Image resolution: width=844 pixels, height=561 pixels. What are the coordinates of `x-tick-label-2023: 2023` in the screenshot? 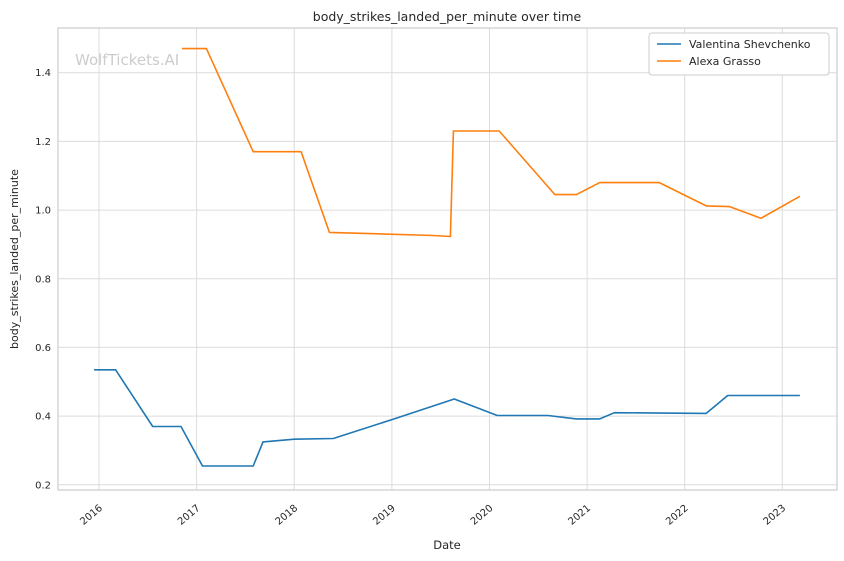 It's located at (775, 515).